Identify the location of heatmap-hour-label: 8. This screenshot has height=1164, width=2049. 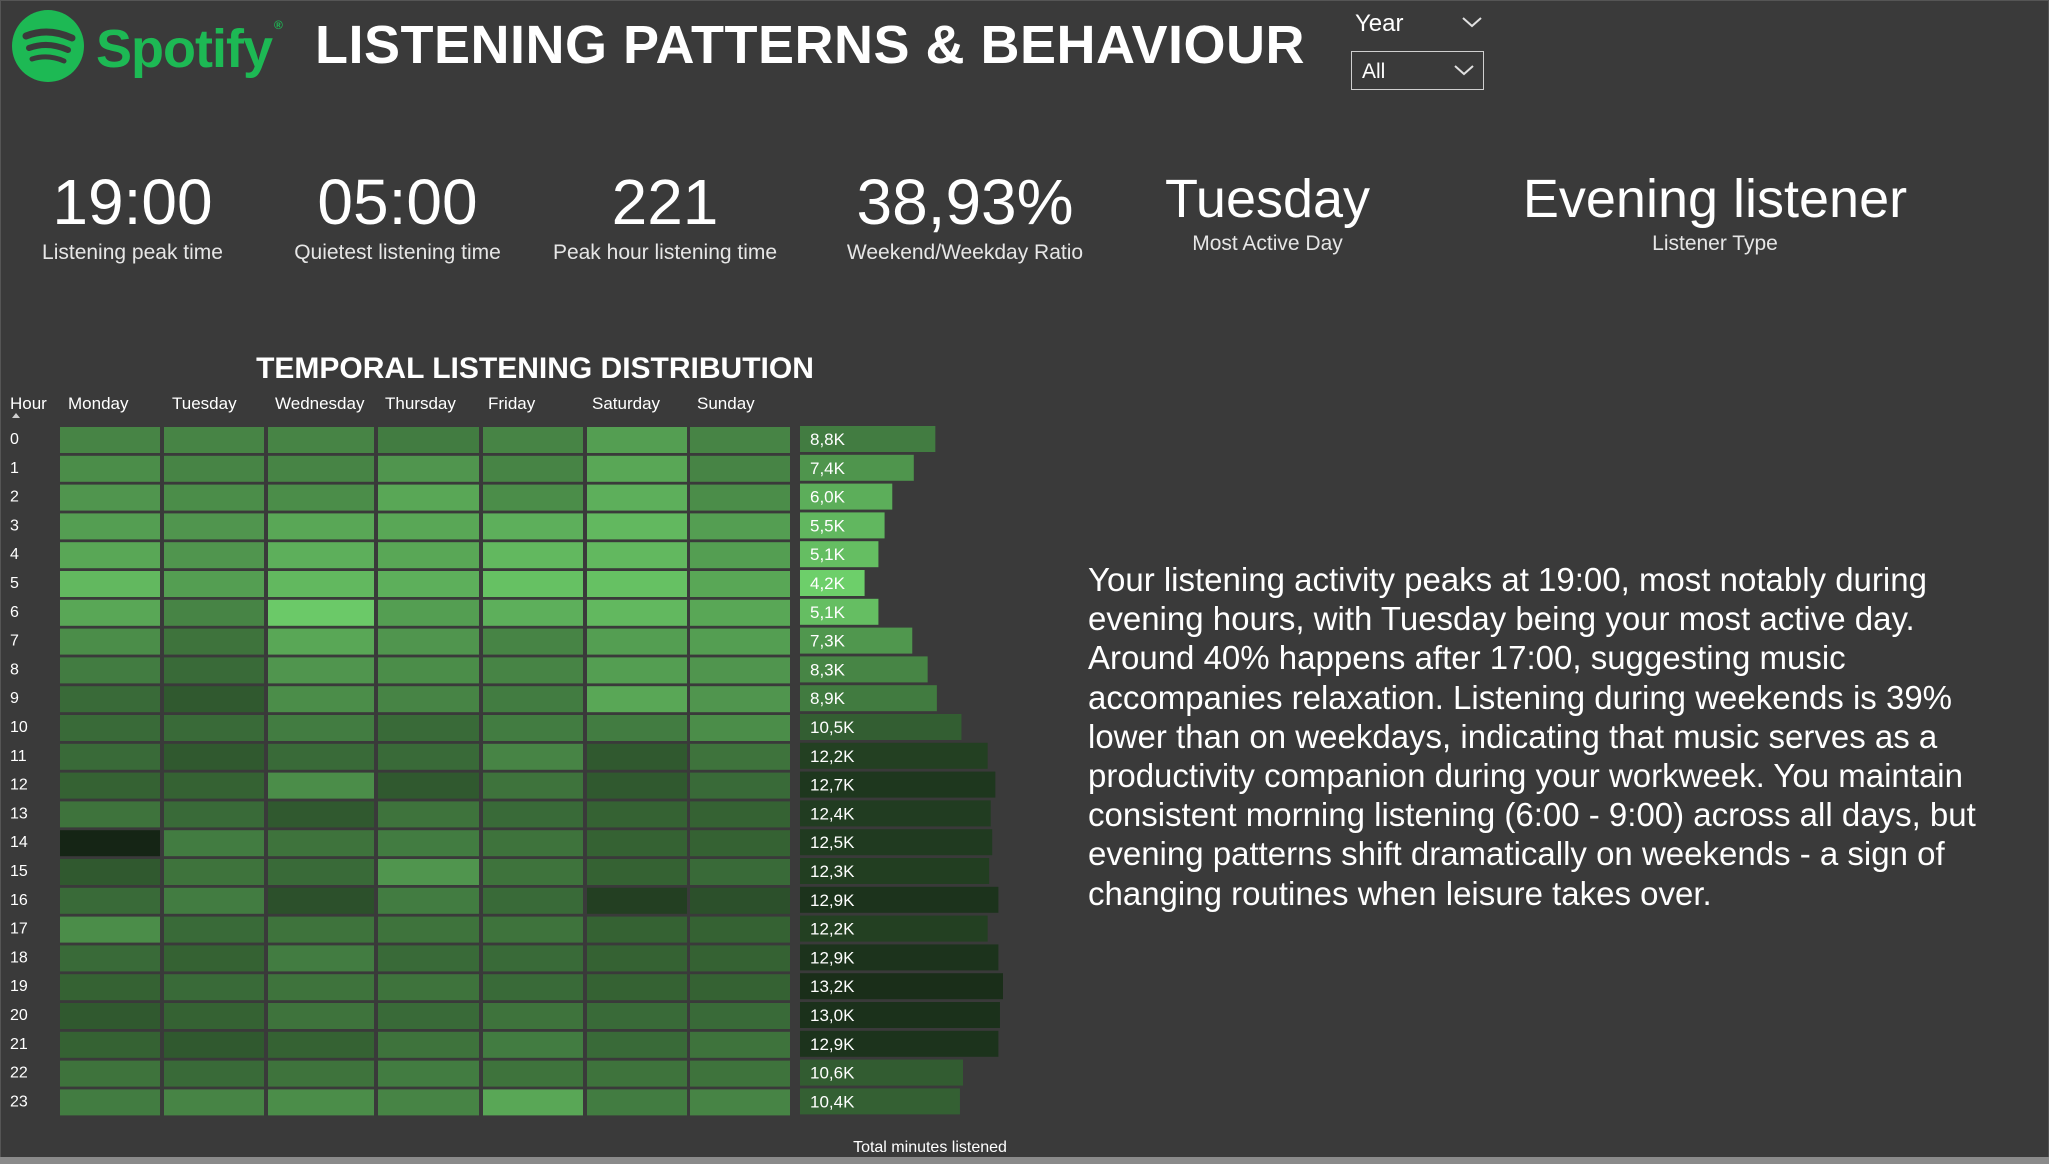
(14, 669).